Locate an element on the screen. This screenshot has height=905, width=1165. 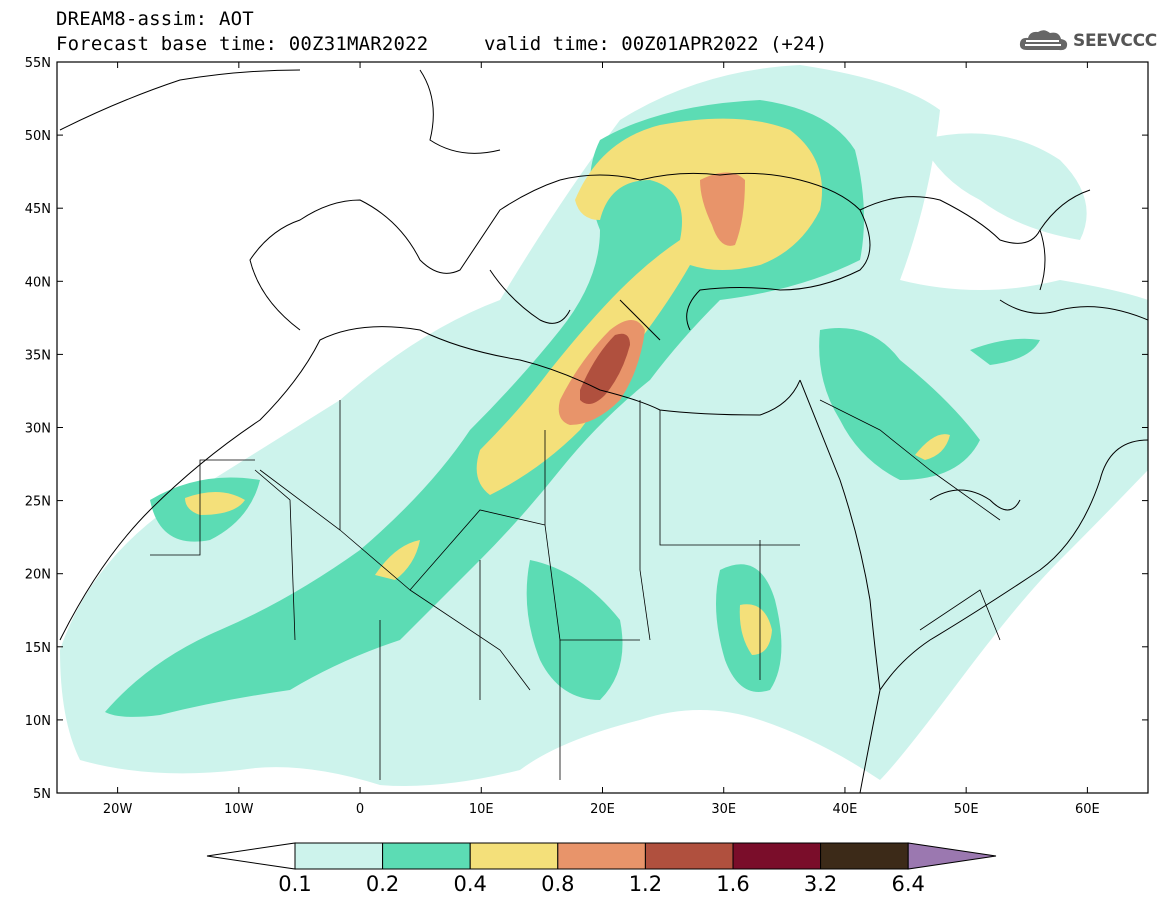
colorbar-label: 0.1 is located at coordinates (294, 884).